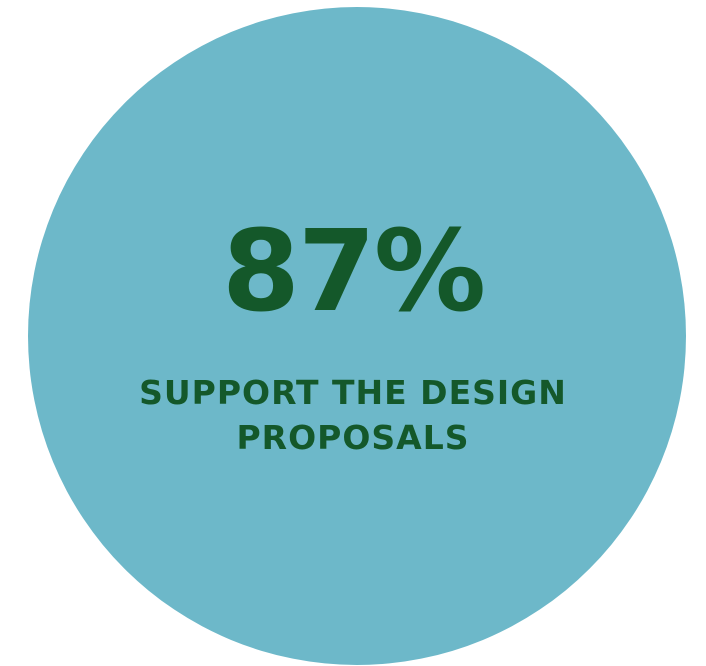 Image resolution: width=706 pixels, height=666 pixels. Describe the element at coordinates (353, 415) in the screenshot. I see `stat-caption: SUPPORT THE DESIGN PROPOSALS` at that location.